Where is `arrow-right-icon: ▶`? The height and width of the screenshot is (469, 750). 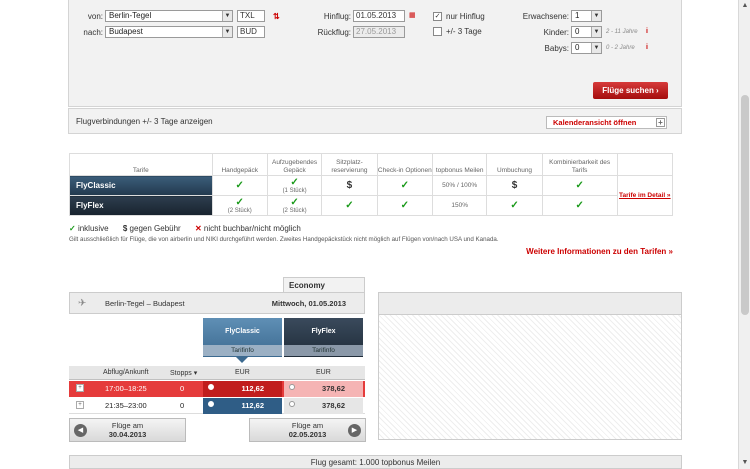
arrow-right-icon: ▶ is located at coordinates (354, 430).